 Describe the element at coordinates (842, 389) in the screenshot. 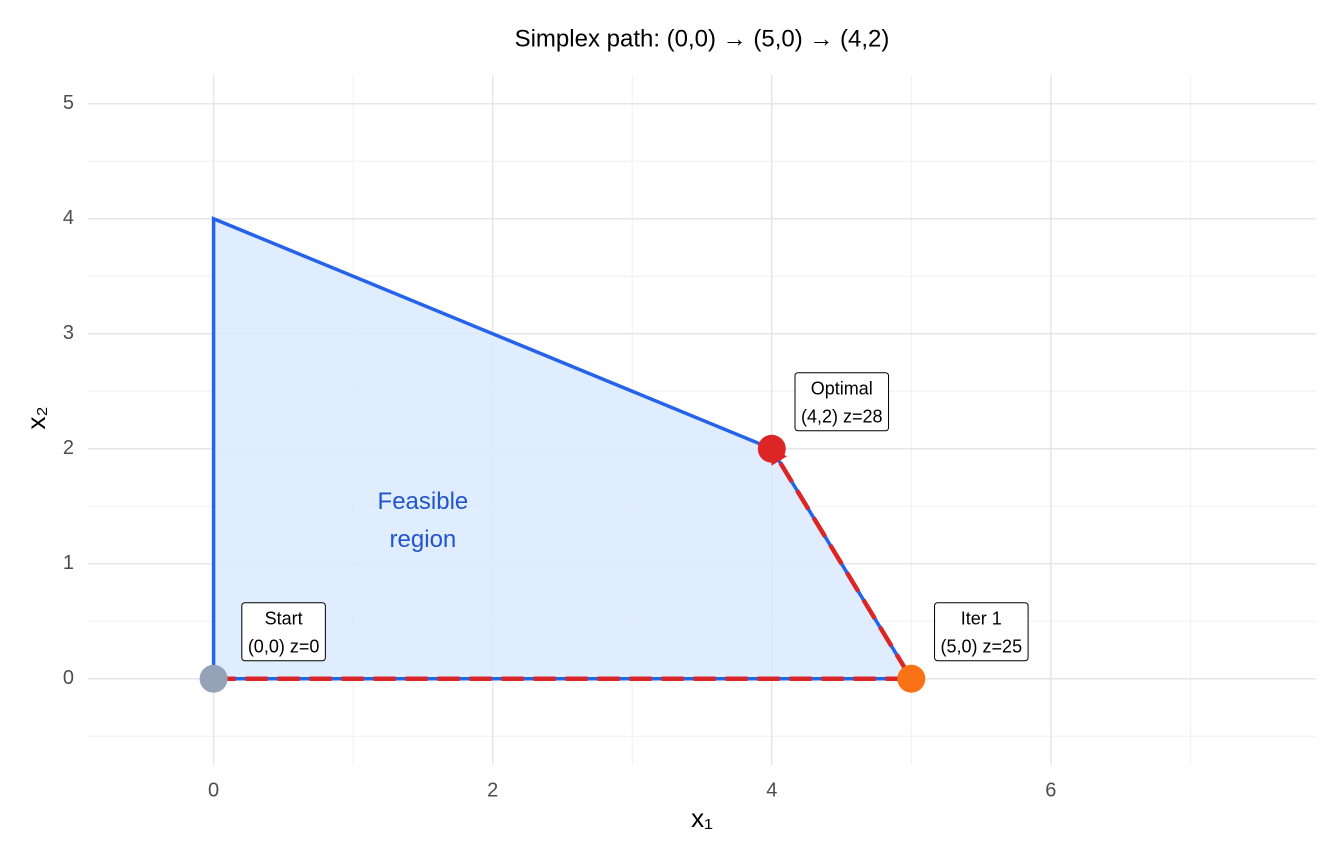

I see `annotation-text: Optimal` at that location.